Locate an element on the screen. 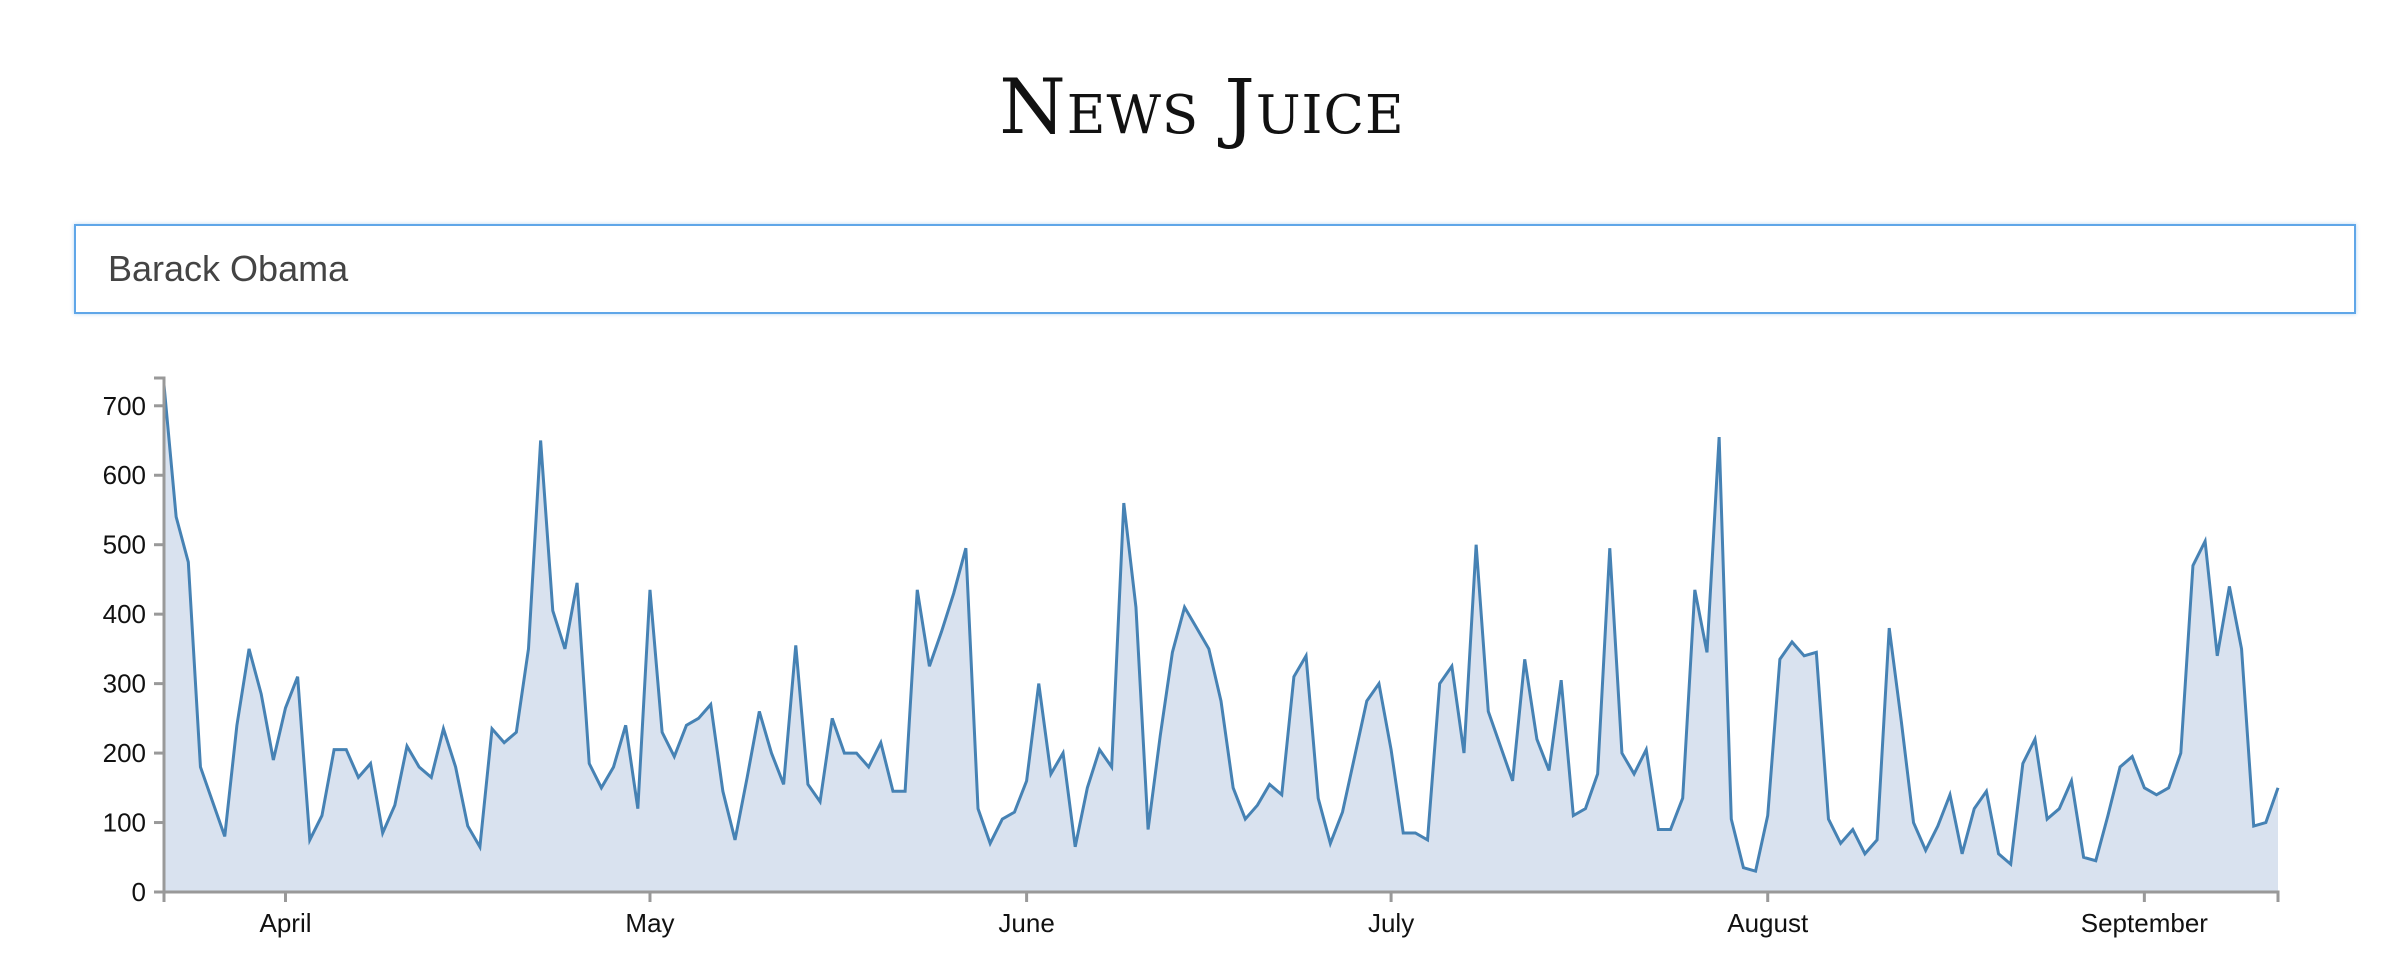  x-tick-label: June is located at coordinates (1026, 923).